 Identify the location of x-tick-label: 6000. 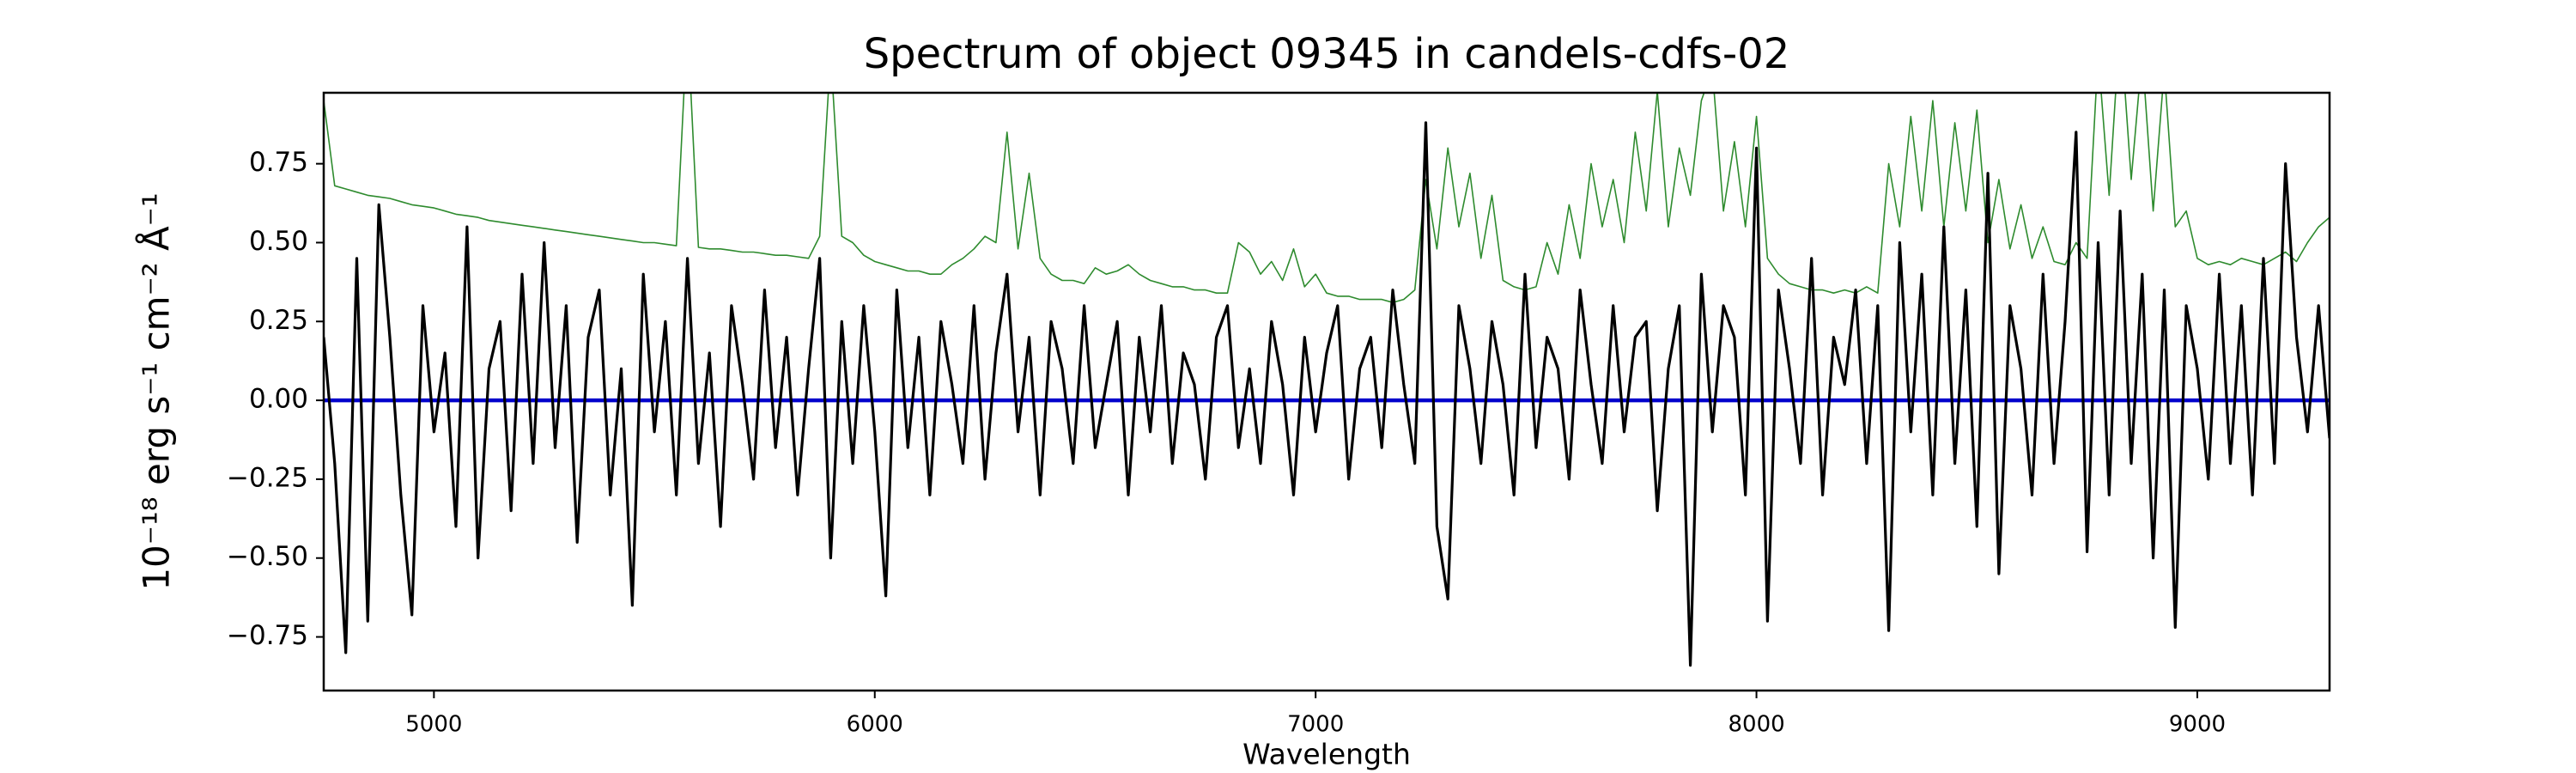
(875, 725).